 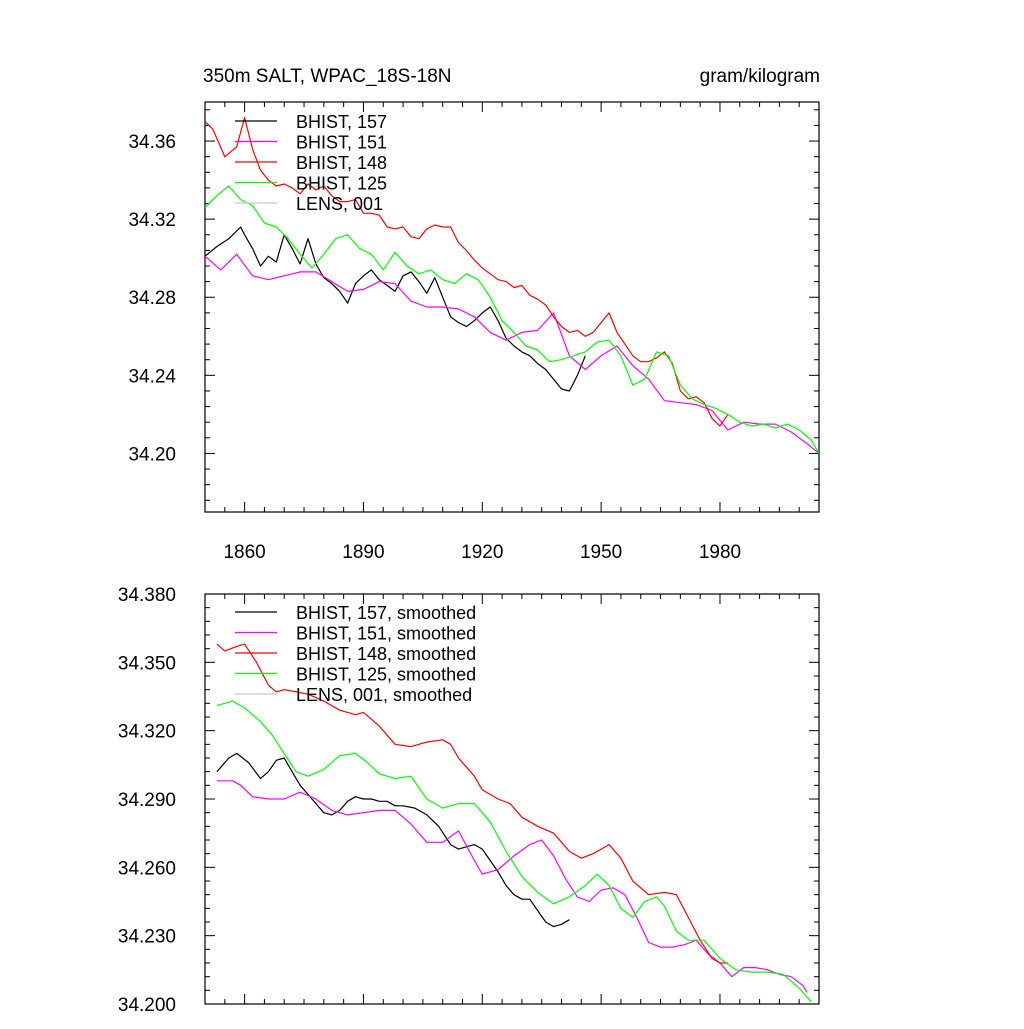 I want to click on panel2-legend-label: BHIST, 157, smoothed, so click(x=386, y=613).